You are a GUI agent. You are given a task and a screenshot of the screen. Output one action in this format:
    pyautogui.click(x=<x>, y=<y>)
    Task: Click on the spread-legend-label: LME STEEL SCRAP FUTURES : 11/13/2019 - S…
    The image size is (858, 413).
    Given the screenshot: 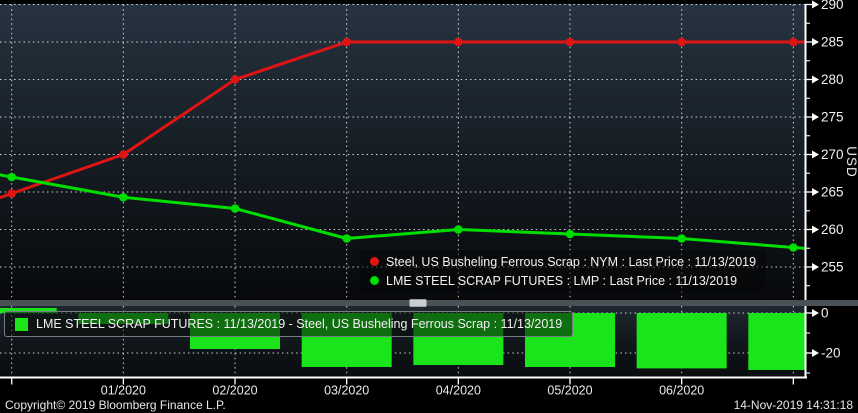 What is the action you would take?
    pyautogui.click(x=299, y=324)
    